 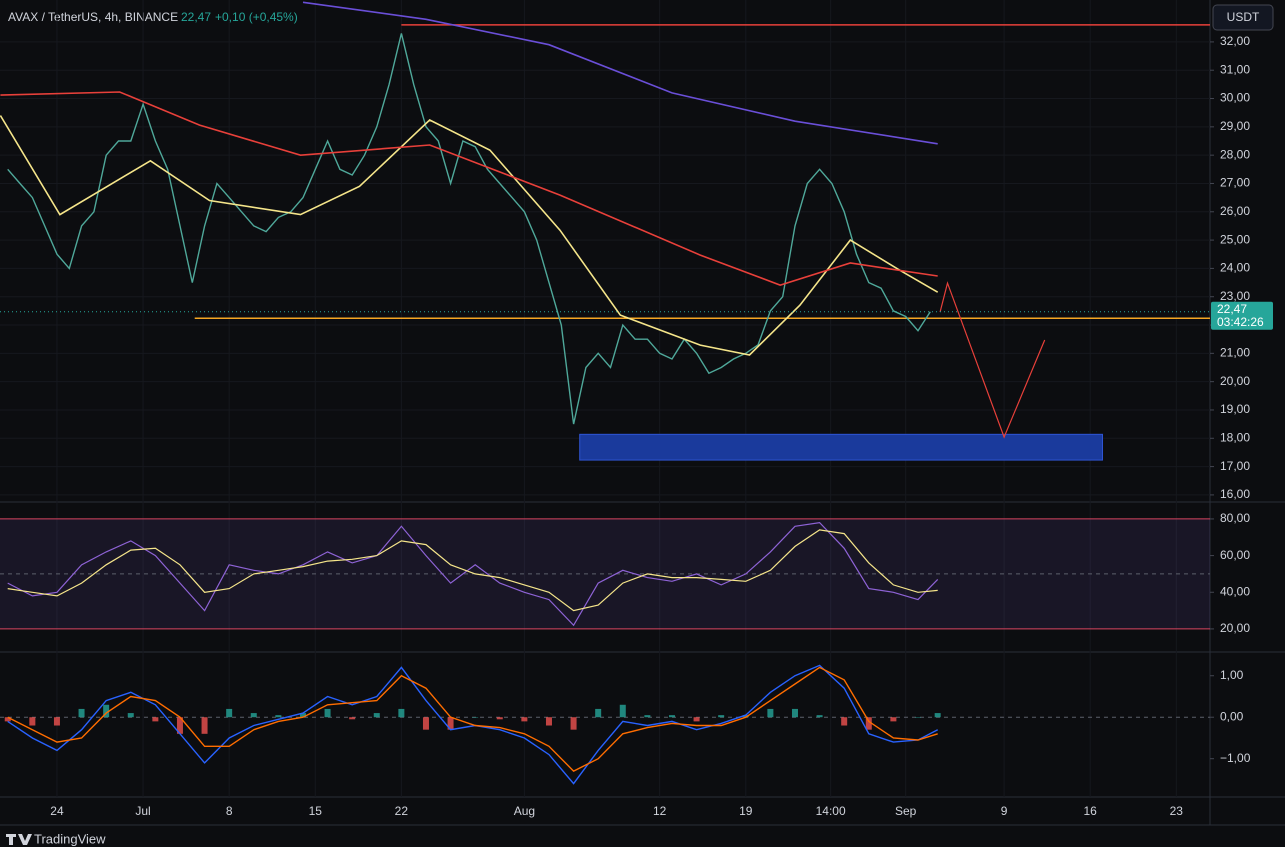 What do you see at coordinates (70, 838) in the screenshot?
I see `brand-name: TradingView` at bounding box center [70, 838].